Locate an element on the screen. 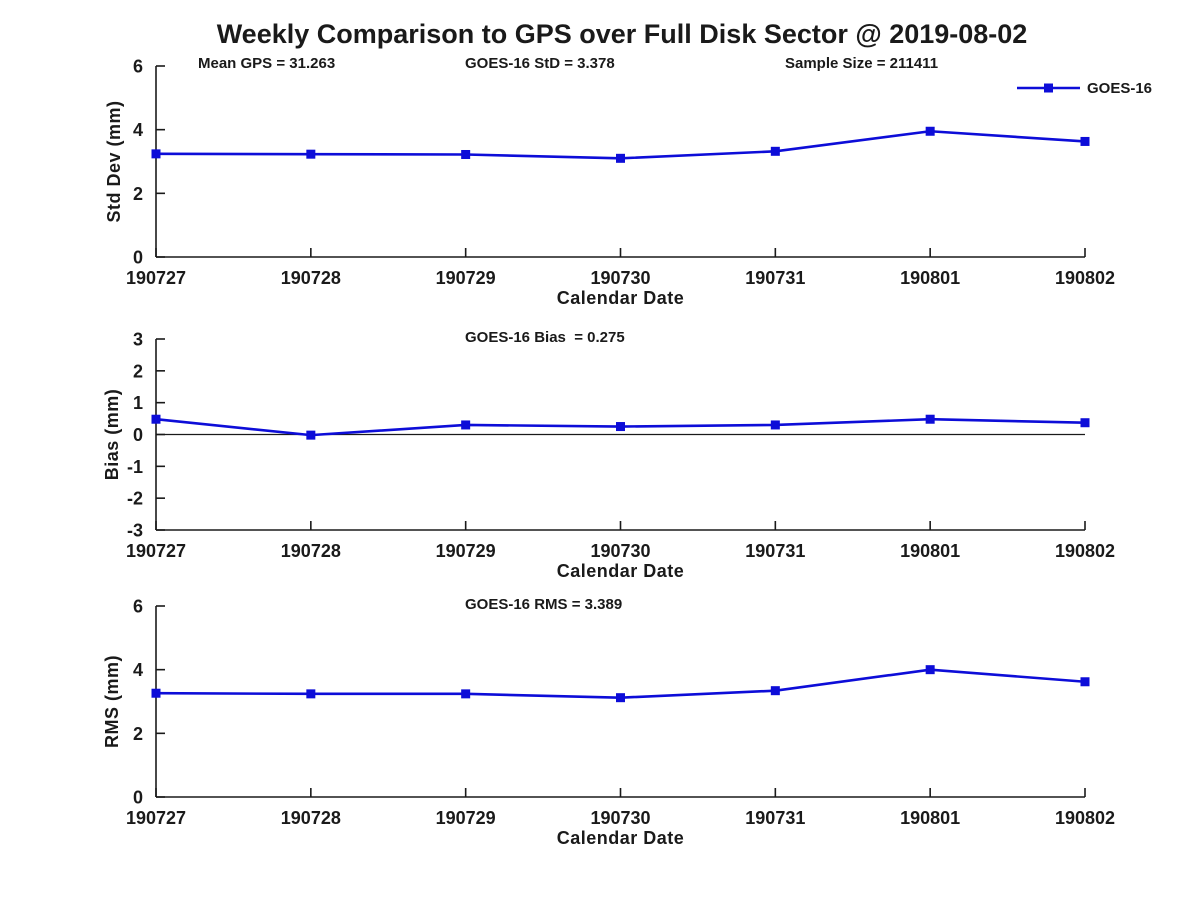 This screenshot has width=1200, height=900. rms-x-axis-label: Calendar Date is located at coordinates (621, 838).